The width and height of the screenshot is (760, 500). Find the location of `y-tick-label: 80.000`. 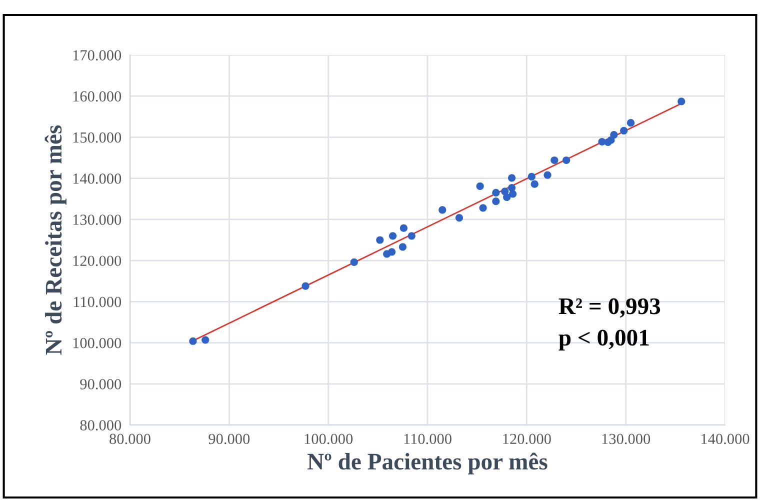

y-tick-label: 80.000 is located at coordinates (101, 425).